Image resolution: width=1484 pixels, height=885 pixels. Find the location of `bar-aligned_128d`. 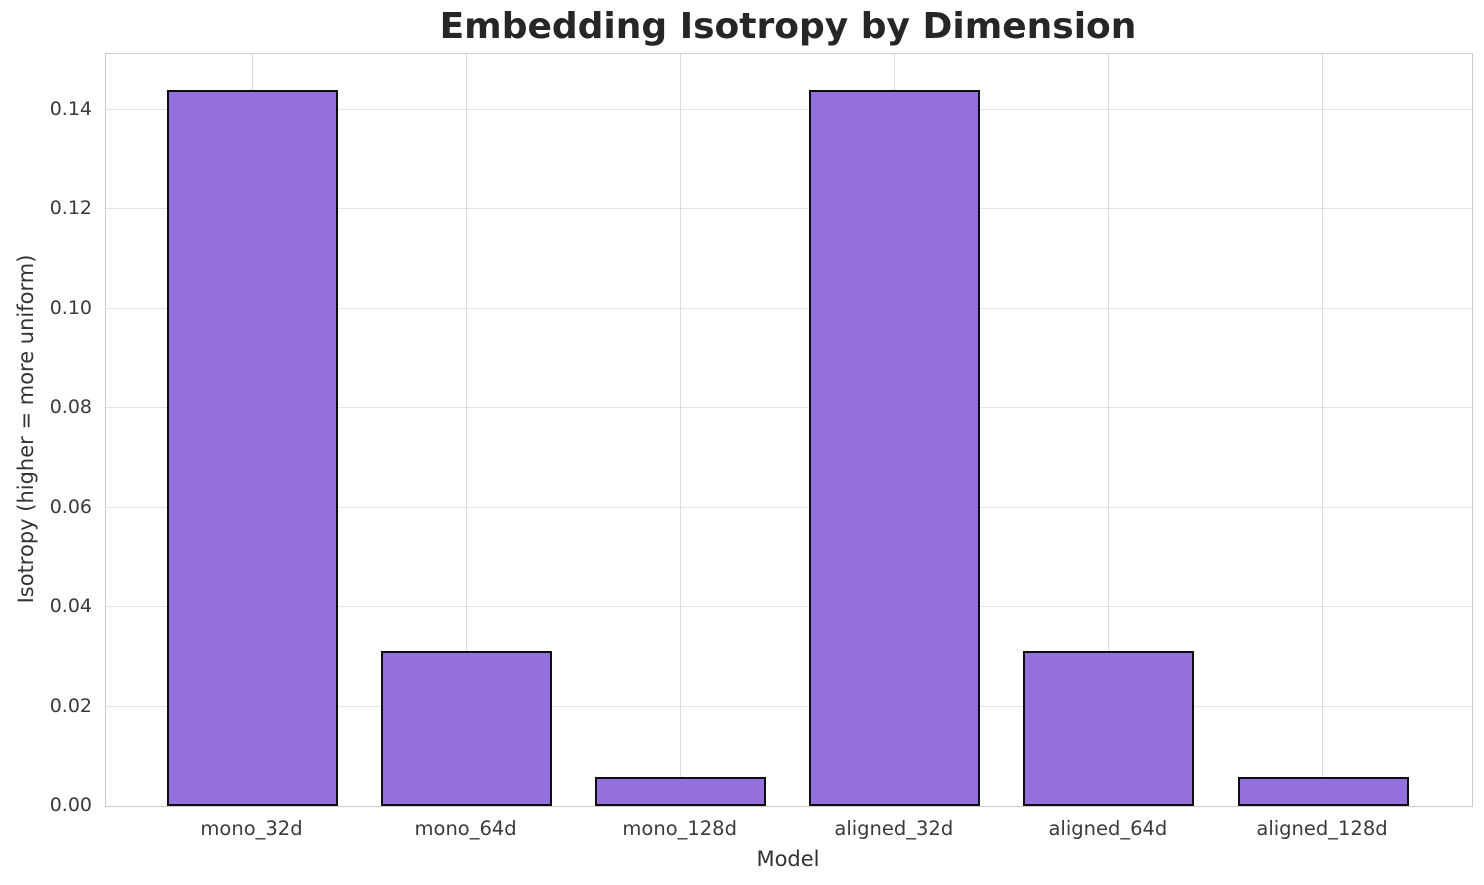

bar-aligned_128d is located at coordinates (1323, 791).